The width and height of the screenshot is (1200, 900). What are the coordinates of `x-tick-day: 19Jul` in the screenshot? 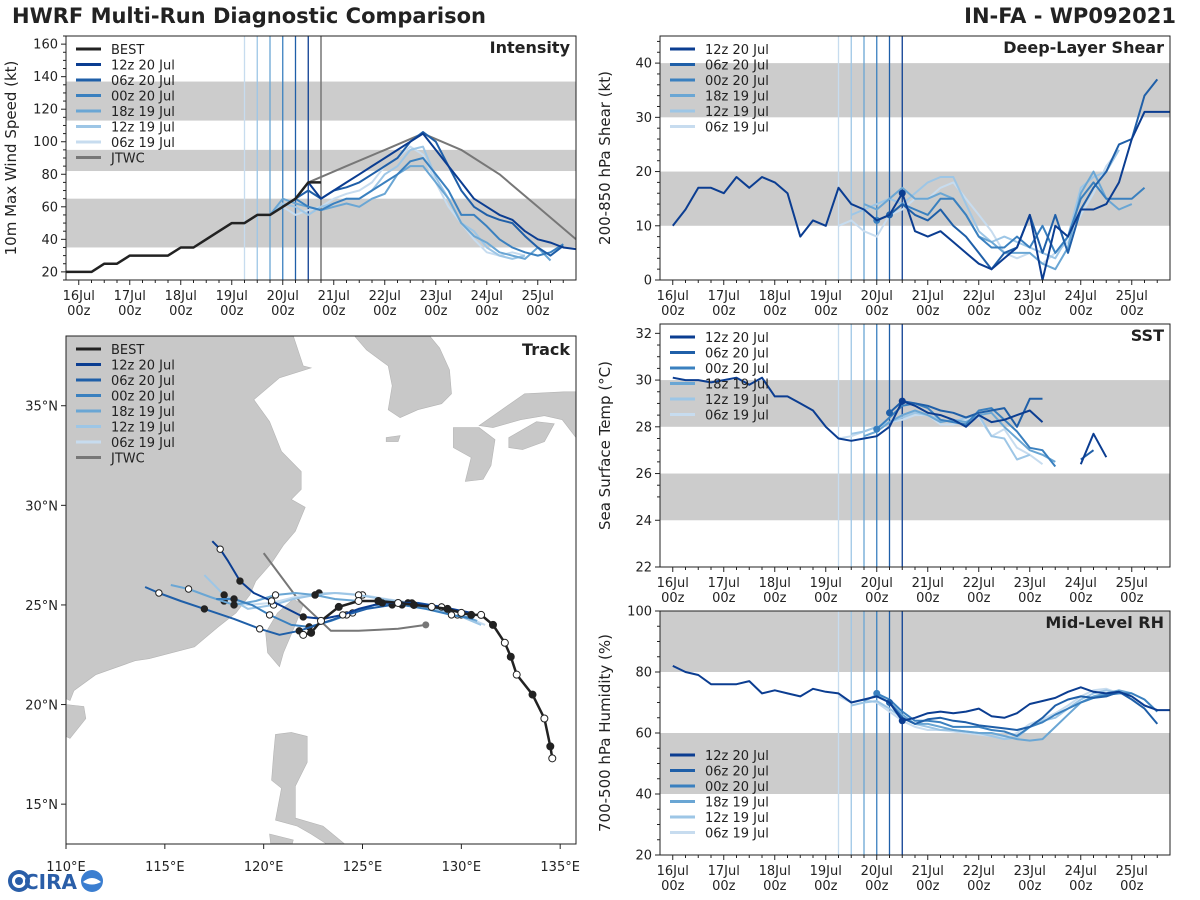 It's located at (826, 296).